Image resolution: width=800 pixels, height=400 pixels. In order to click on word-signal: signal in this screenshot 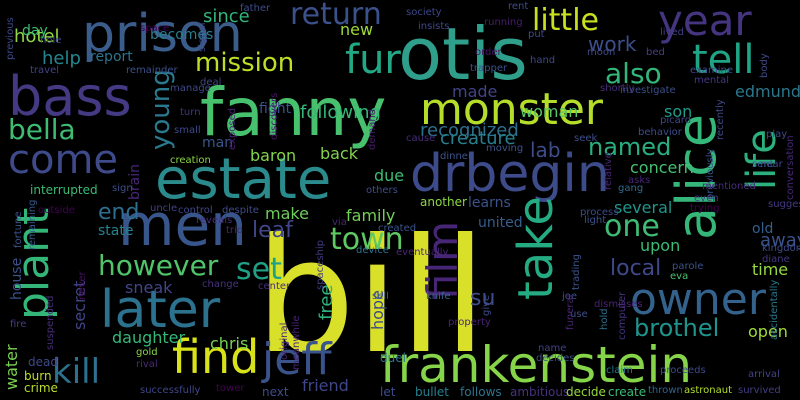, I will do `click(202, 37)`.